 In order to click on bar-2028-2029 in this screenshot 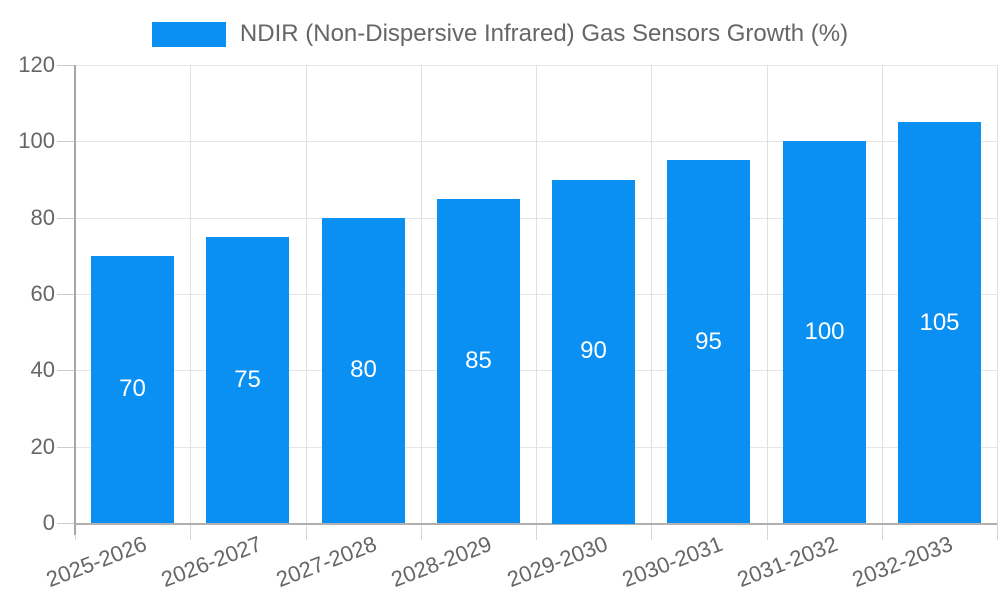, I will do `click(478, 361)`.